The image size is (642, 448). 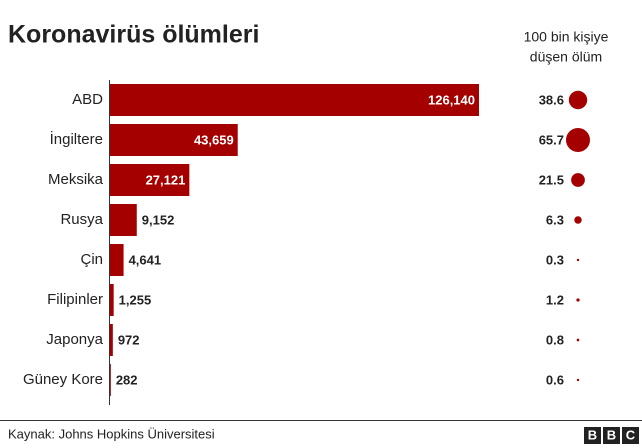 What do you see at coordinates (75, 299) in the screenshot?
I see `category-label: Filipinler` at bounding box center [75, 299].